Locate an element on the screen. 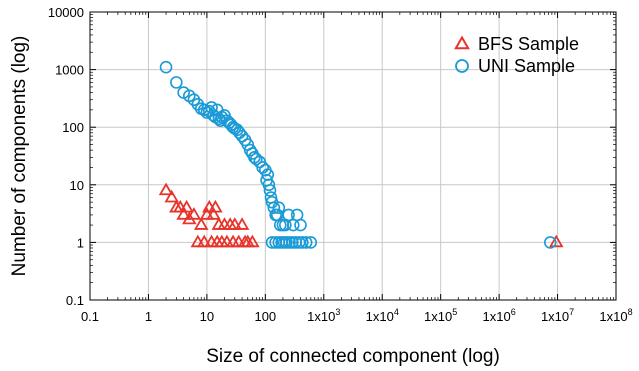 This screenshot has width=639, height=371. series-bfs-sample is located at coordinates (361, 215).